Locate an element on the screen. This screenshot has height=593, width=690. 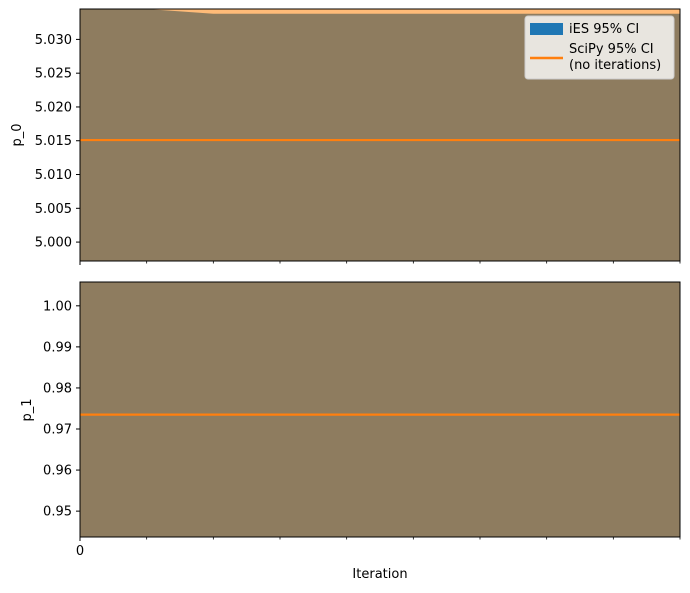
y-tick-label: 5.005 is located at coordinates (53, 209).